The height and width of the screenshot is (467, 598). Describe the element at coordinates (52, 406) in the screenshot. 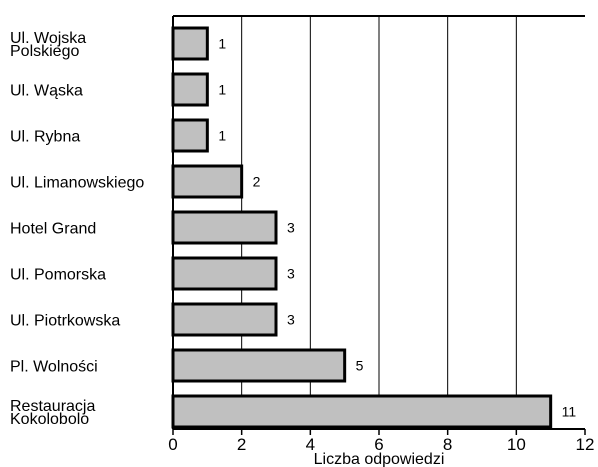

I see `category-label-line: Restauracja` at that location.